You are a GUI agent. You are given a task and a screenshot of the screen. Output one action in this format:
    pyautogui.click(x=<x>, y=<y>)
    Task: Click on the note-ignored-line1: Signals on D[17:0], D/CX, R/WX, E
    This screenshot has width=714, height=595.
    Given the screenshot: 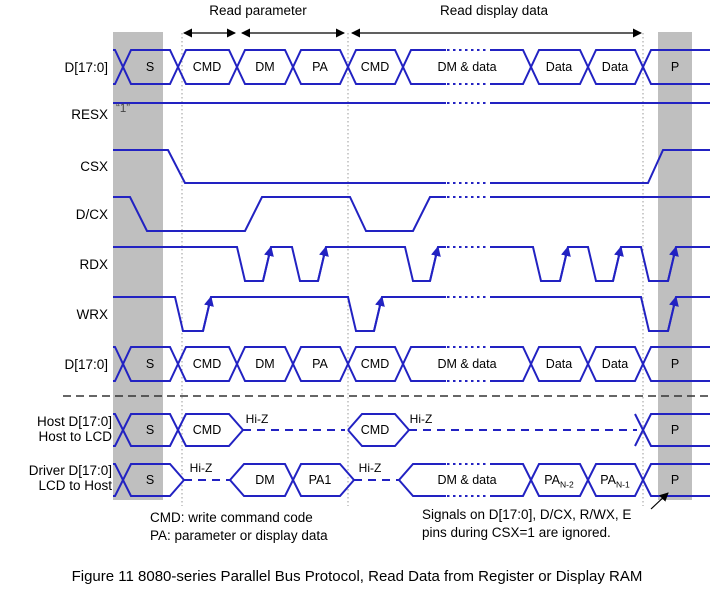 What is the action you would take?
    pyautogui.click(x=527, y=514)
    